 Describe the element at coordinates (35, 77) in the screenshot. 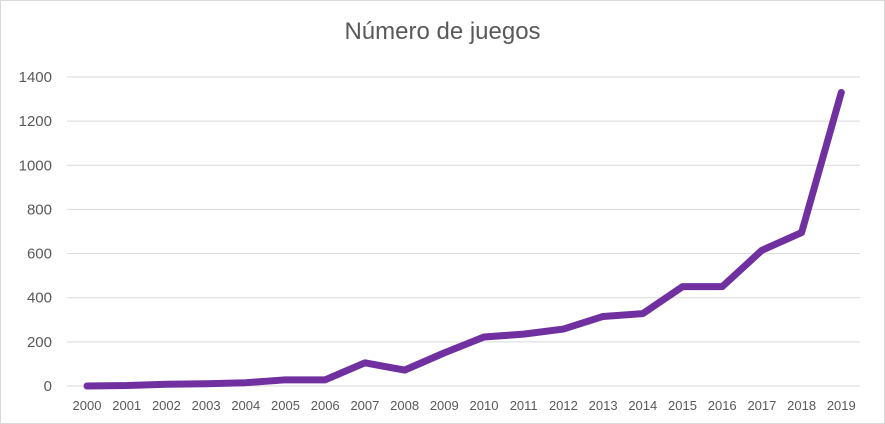

I see `y-tick-label: 1400` at that location.